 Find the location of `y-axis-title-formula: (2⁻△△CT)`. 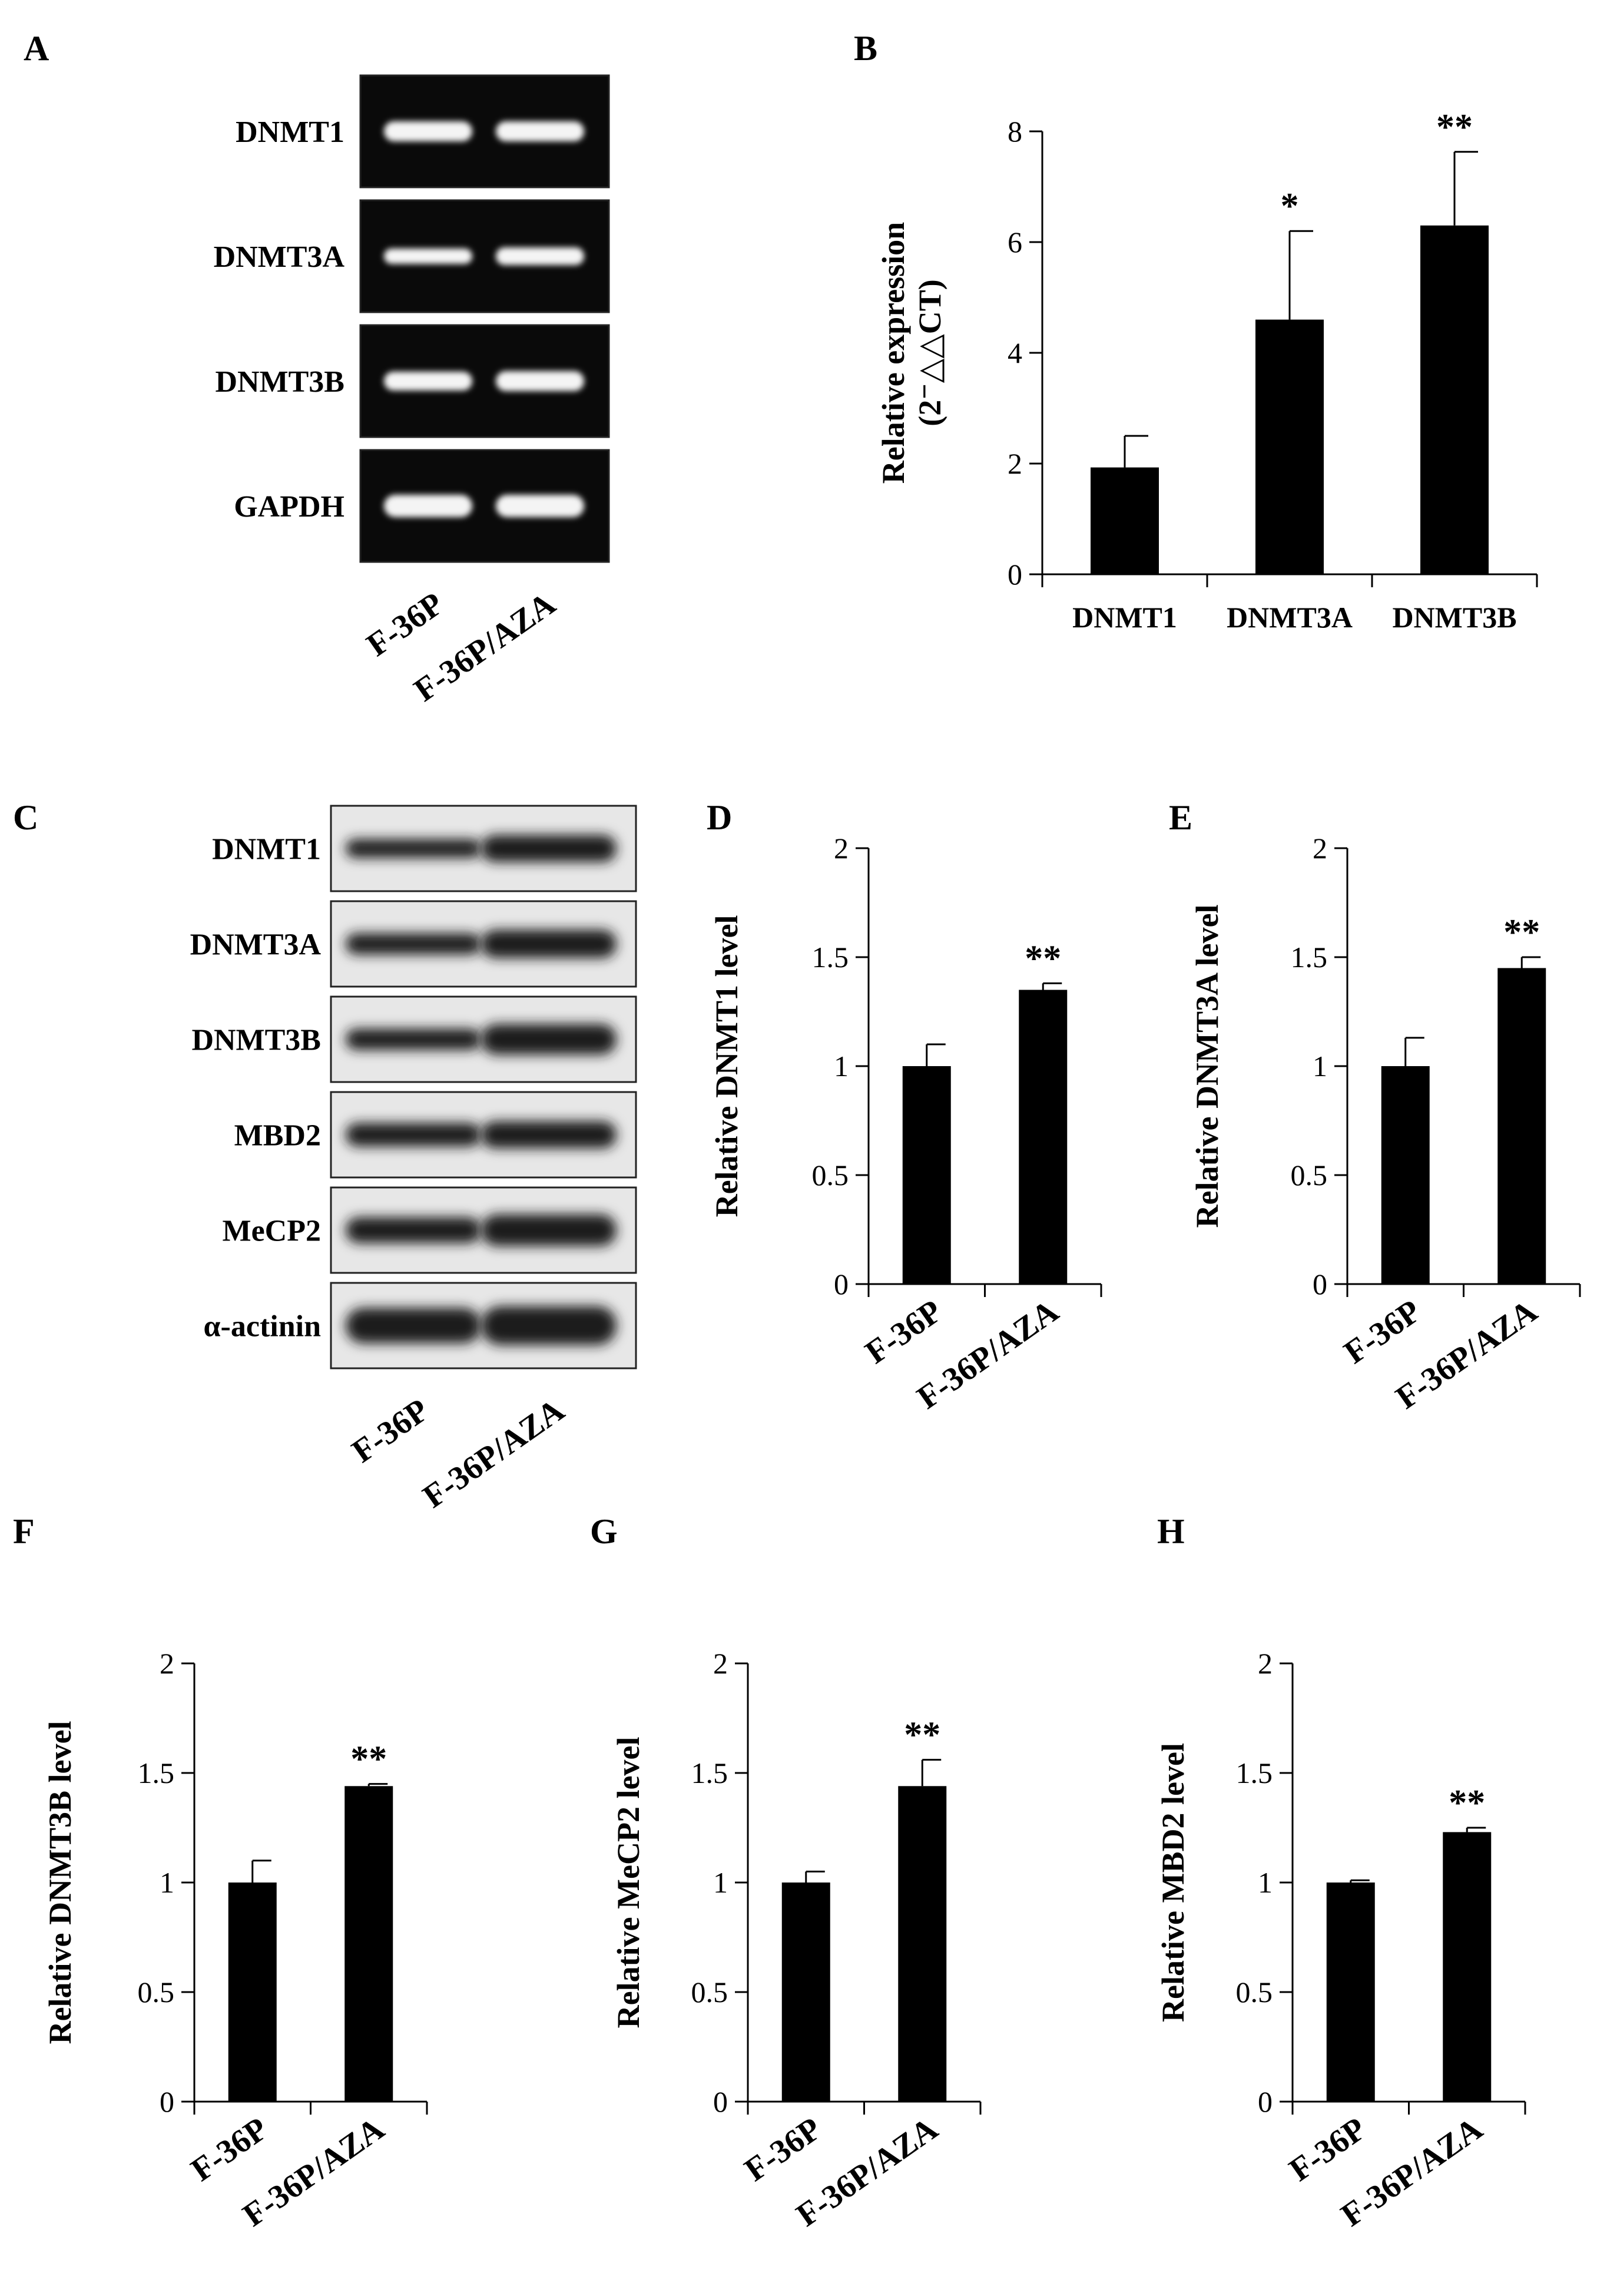

y-axis-title-formula: (2⁻△△CT) is located at coordinates (929, 352).